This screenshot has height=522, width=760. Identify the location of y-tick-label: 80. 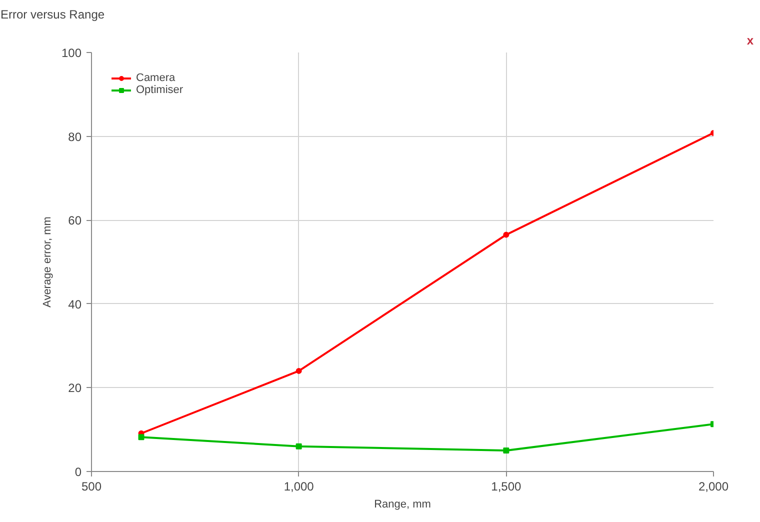
(75, 137).